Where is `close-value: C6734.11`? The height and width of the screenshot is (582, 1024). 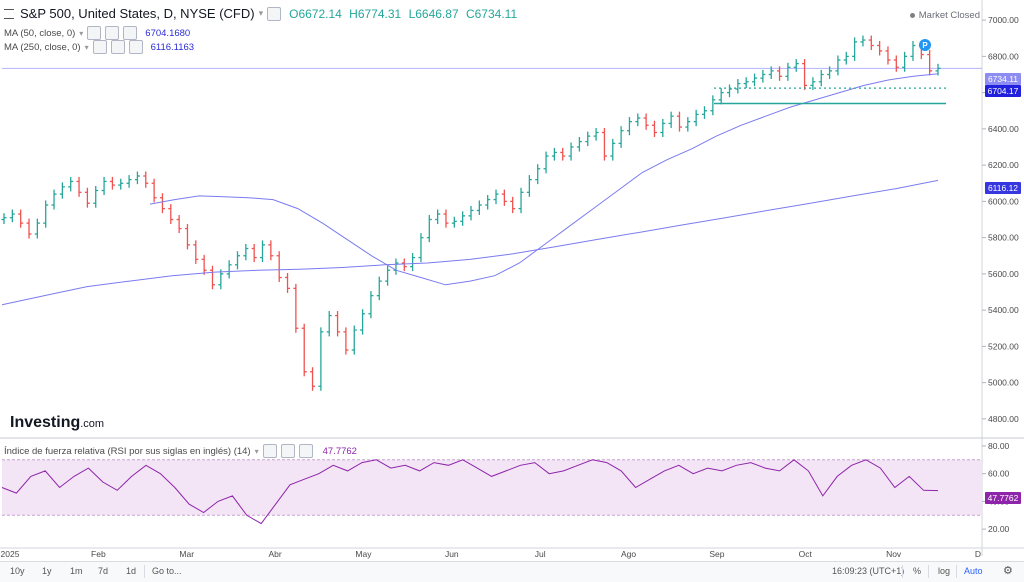
close-value: C6734.11 is located at coordinates (491, 13).